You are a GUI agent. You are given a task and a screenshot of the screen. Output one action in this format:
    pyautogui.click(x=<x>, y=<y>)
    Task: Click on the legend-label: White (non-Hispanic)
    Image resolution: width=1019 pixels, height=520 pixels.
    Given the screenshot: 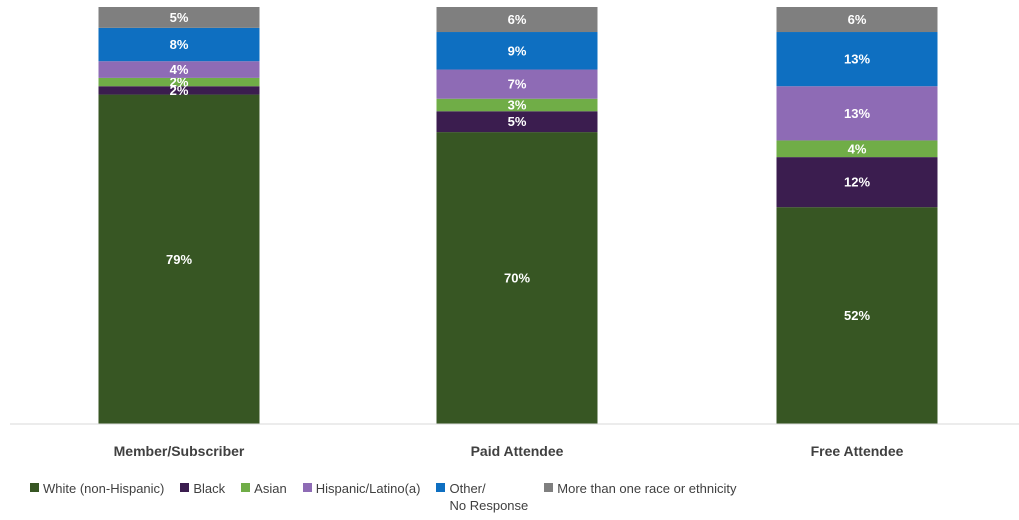 What is the action you would take?
    pyautogui.click(x=104, y=488)
    